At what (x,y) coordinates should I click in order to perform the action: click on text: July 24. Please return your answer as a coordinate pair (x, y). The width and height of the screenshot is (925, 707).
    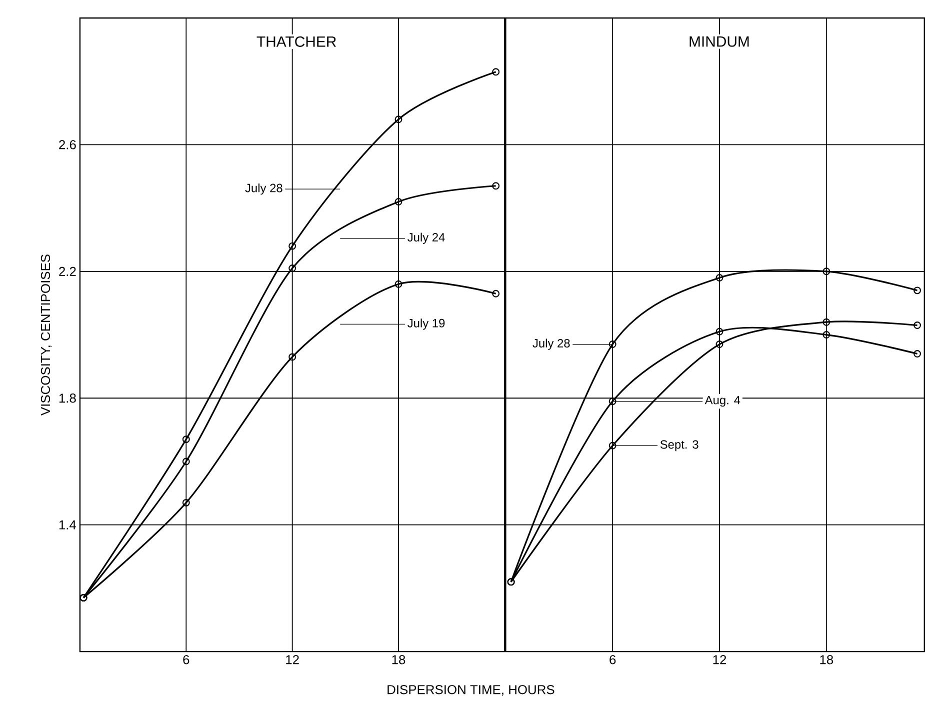
    Looking at the image, I should click on (426, 238).